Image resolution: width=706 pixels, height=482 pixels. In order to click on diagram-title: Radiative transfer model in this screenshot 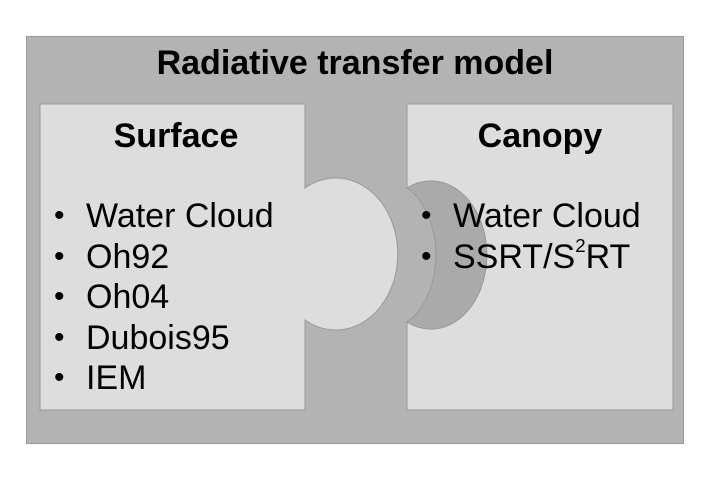, I will do `click(355, 63)`.